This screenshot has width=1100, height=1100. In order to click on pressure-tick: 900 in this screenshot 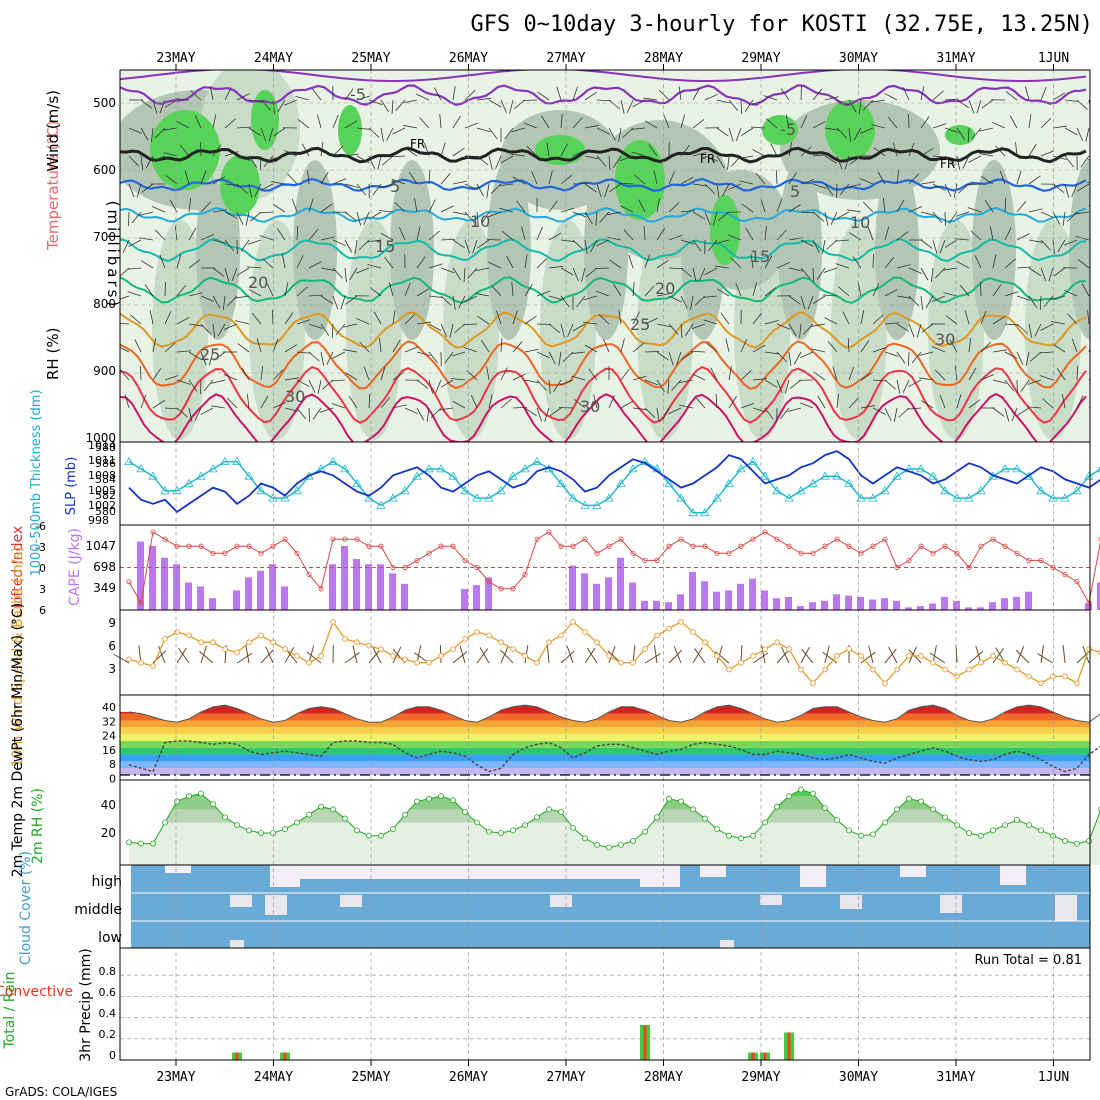, I will do `click(104, 371)`.